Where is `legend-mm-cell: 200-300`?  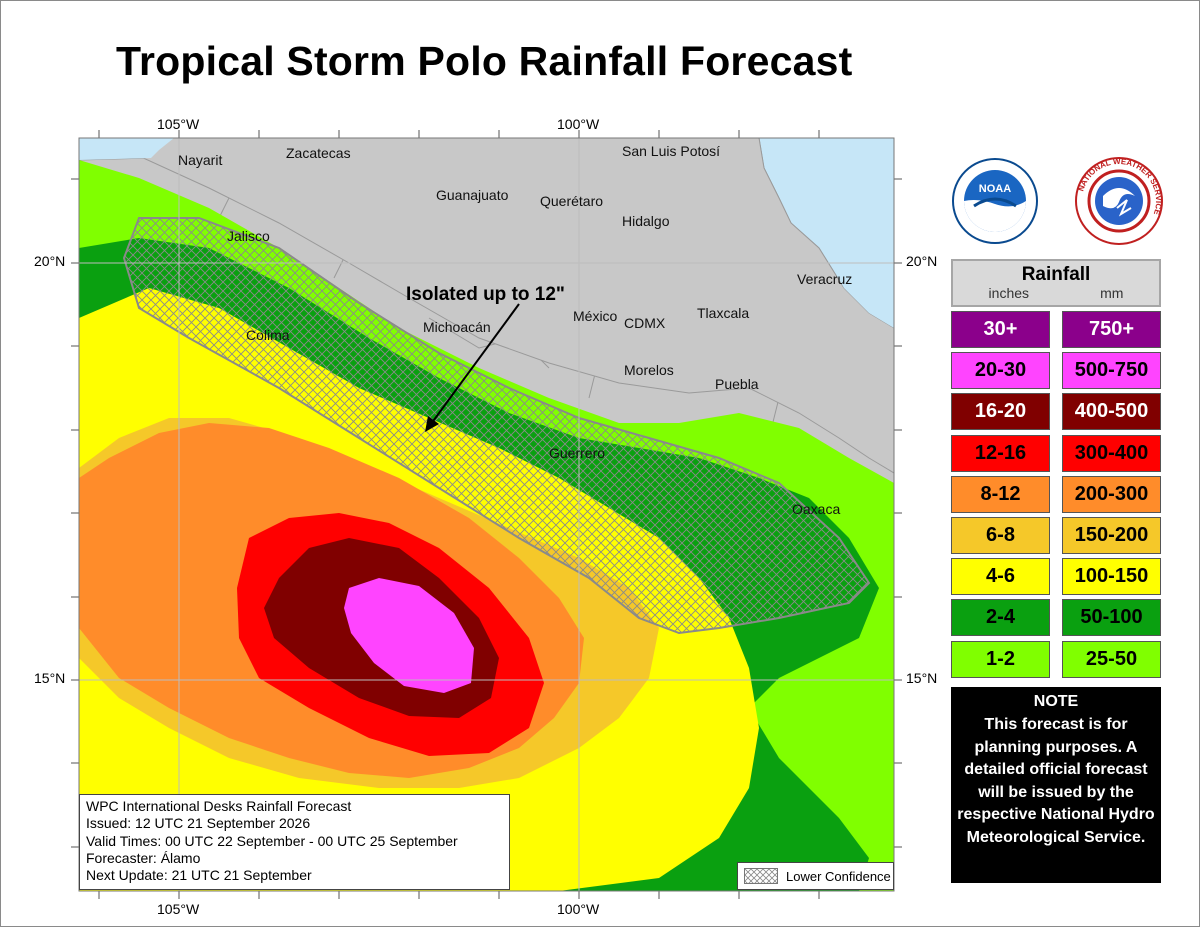
legend-mm-cell: 200-300 is located at coordinates (1111, 494).